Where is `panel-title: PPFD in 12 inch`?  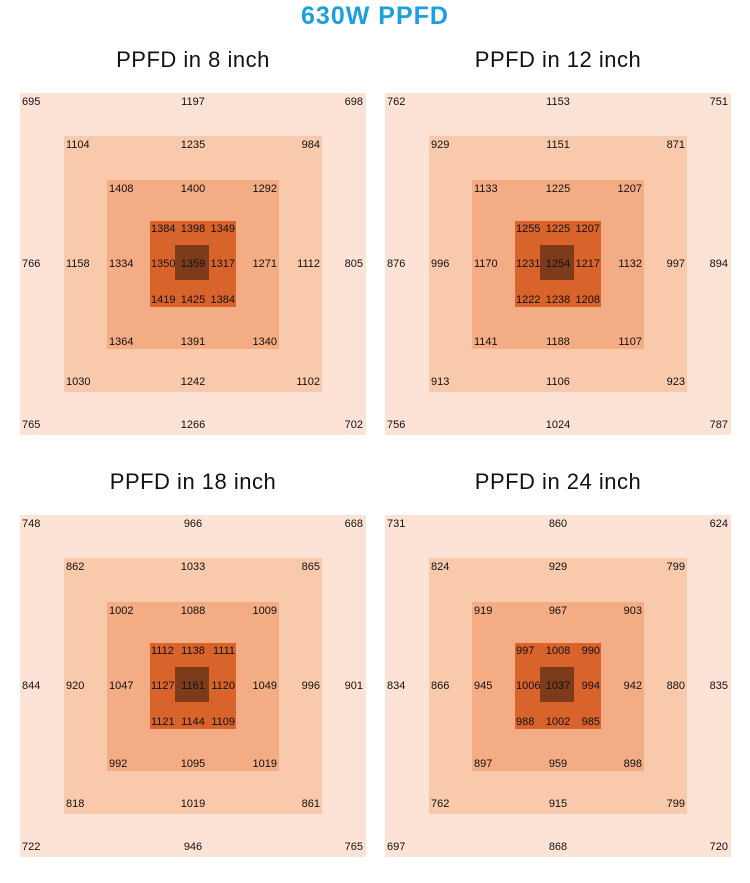
panel-title: PPFD in 12 inch is located at coordinates (558, 59).